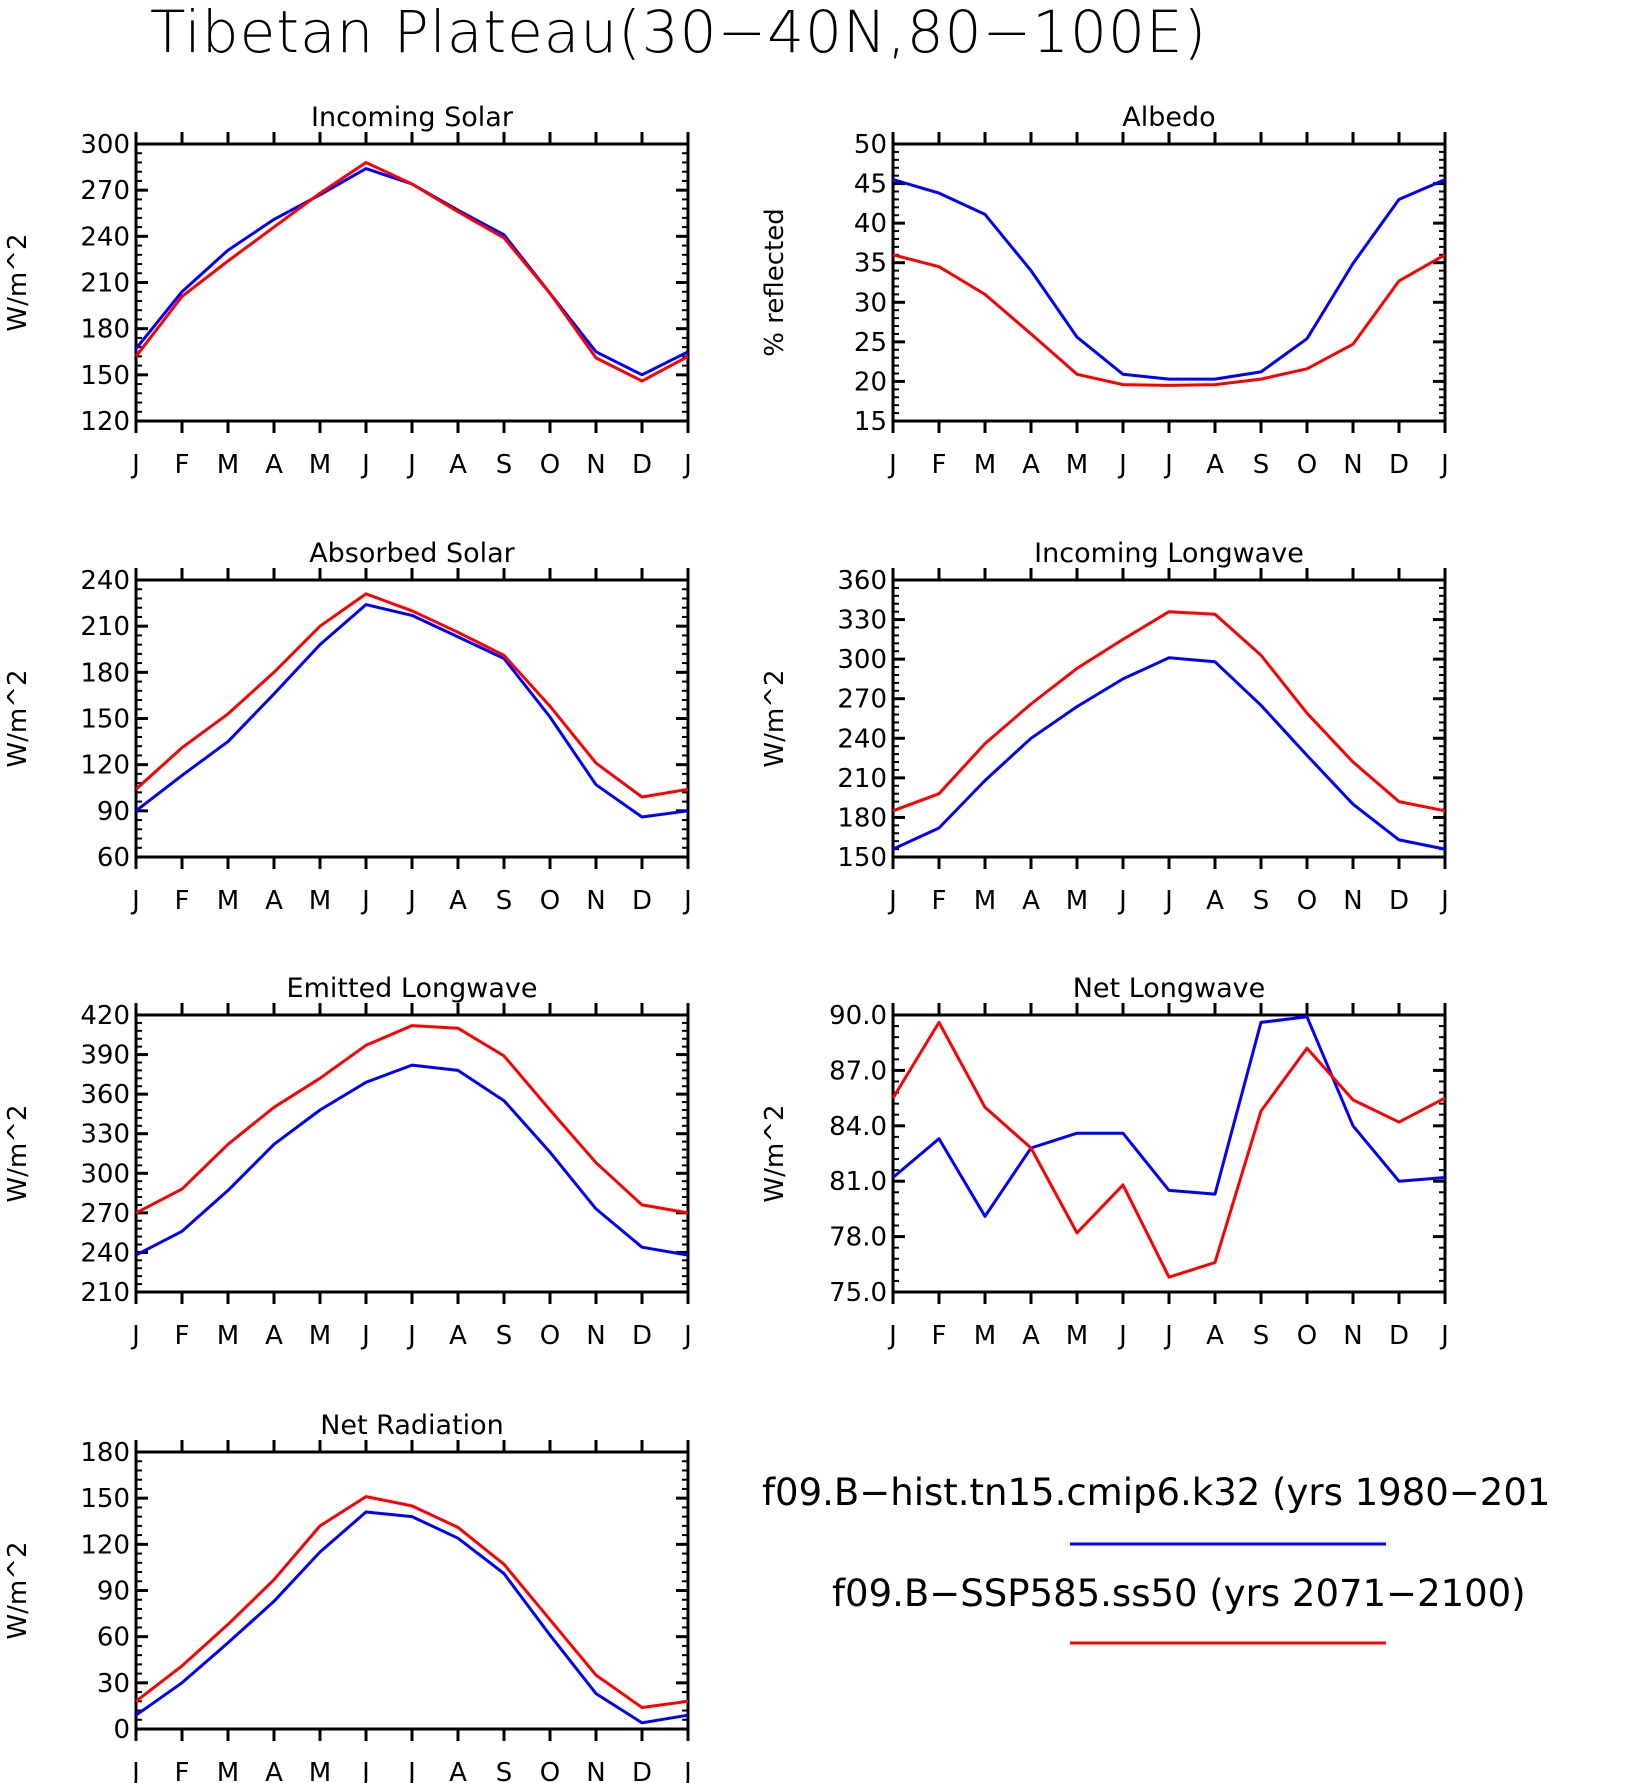  What do you see at coordinates (858, 1127) in the screenshot?
I see `y-tick-label: 84.0` at bounding box center [858, 1127].